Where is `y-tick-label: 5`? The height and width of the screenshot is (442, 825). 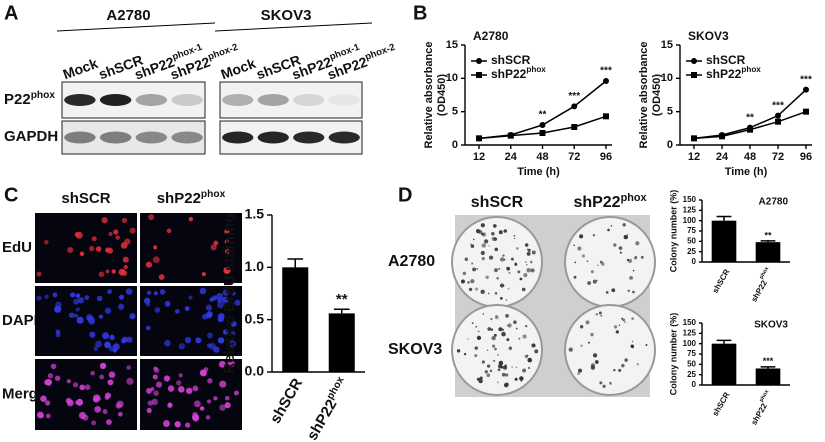 y-tick-label: 5 is located at coordinates (670, 112).